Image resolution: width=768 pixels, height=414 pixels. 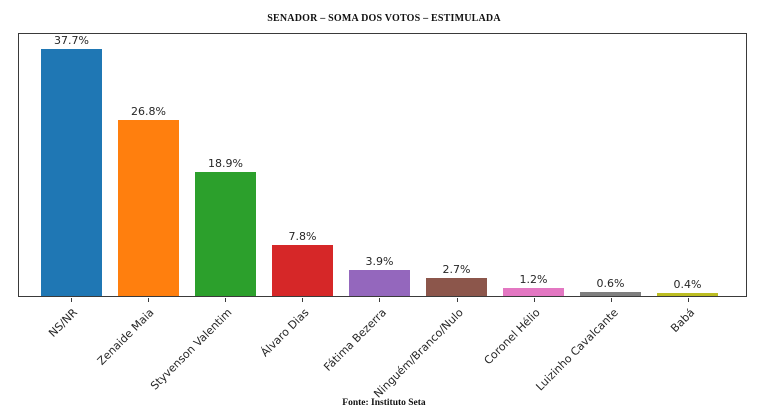 I want to click on x-axis-cell: Coronel Hélio, so click(x=527, y=353).